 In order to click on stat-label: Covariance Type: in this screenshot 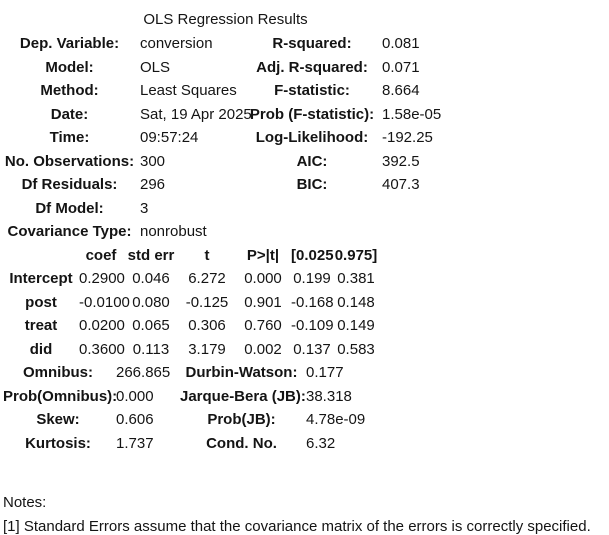, I will do `click(69, 231)`.